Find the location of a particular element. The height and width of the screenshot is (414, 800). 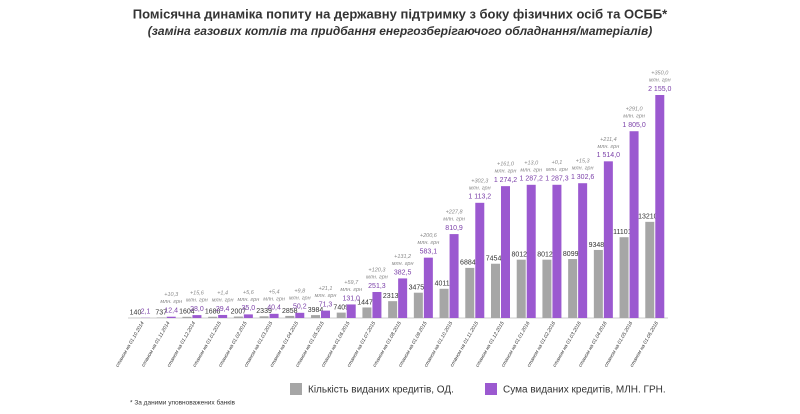

x-tick-label: станом на 01.04.2016 is located at coordinates (593, 344).